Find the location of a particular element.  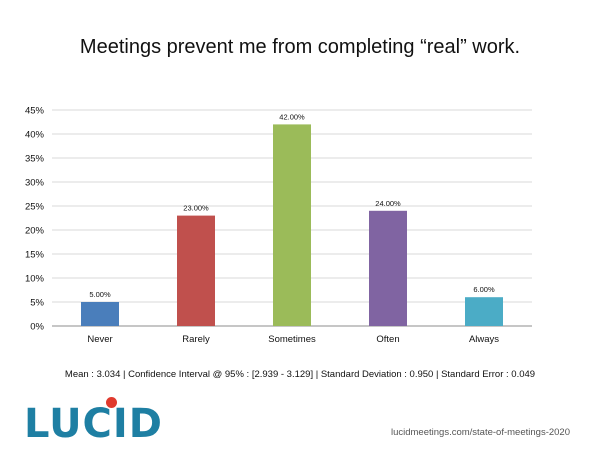

x-axis: Never Rarely Sometimes Often Always is located at coordinates (293, 339).